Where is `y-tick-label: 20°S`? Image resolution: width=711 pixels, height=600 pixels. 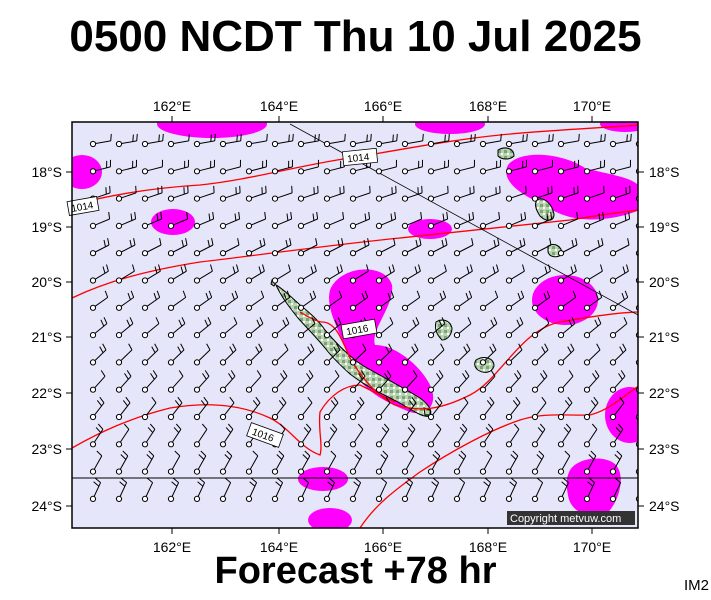
y-tick-label: 20°S is located at coordinates (664, 282).